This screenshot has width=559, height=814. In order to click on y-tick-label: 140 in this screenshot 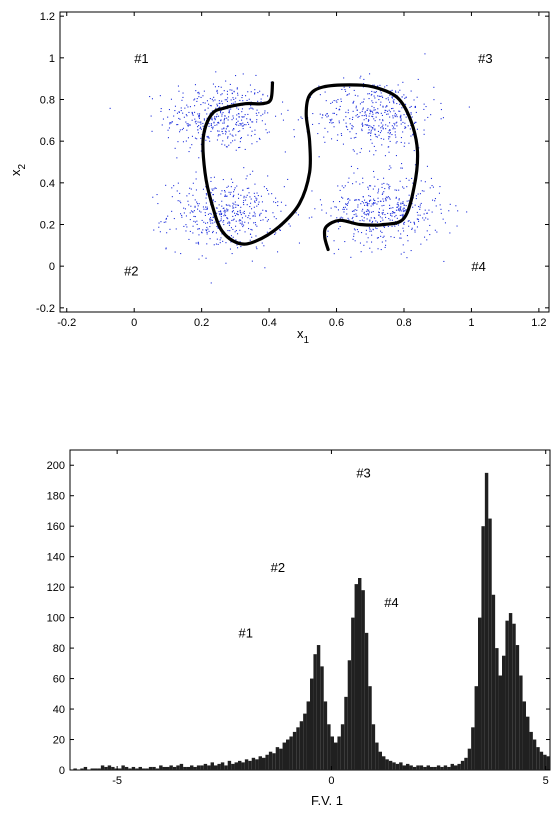, I will do `click(56, 558)`.